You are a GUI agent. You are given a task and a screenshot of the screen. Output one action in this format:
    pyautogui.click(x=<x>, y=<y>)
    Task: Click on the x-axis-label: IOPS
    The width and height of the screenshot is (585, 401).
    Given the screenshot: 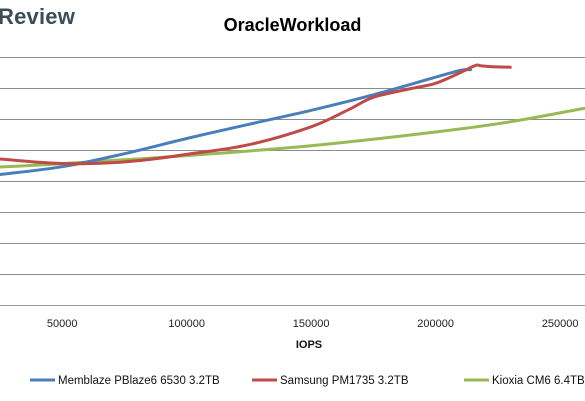 What is the action you would take?
    pyautogui.click(x=309, y=345)
    